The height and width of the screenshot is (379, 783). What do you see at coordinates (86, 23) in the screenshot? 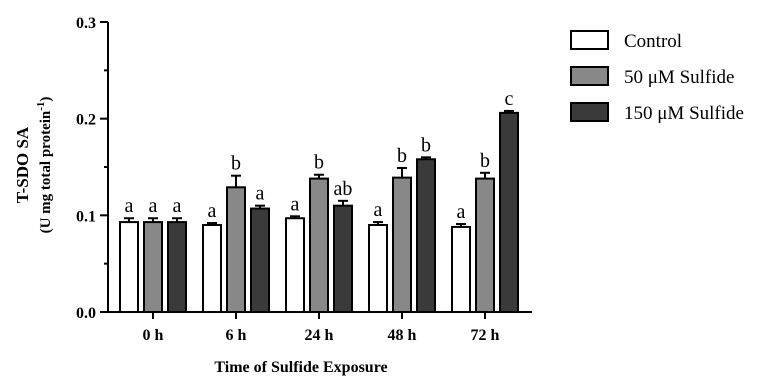
I see `y-tick-label: 0.3` at bounding box center [86, 23].